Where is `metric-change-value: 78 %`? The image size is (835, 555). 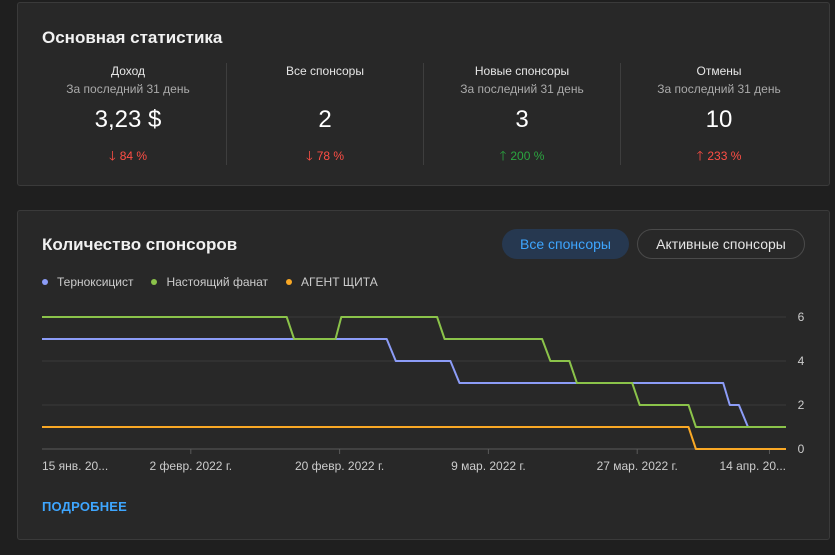
metric-change-value: 78 % is located at coordinates (330, 156).